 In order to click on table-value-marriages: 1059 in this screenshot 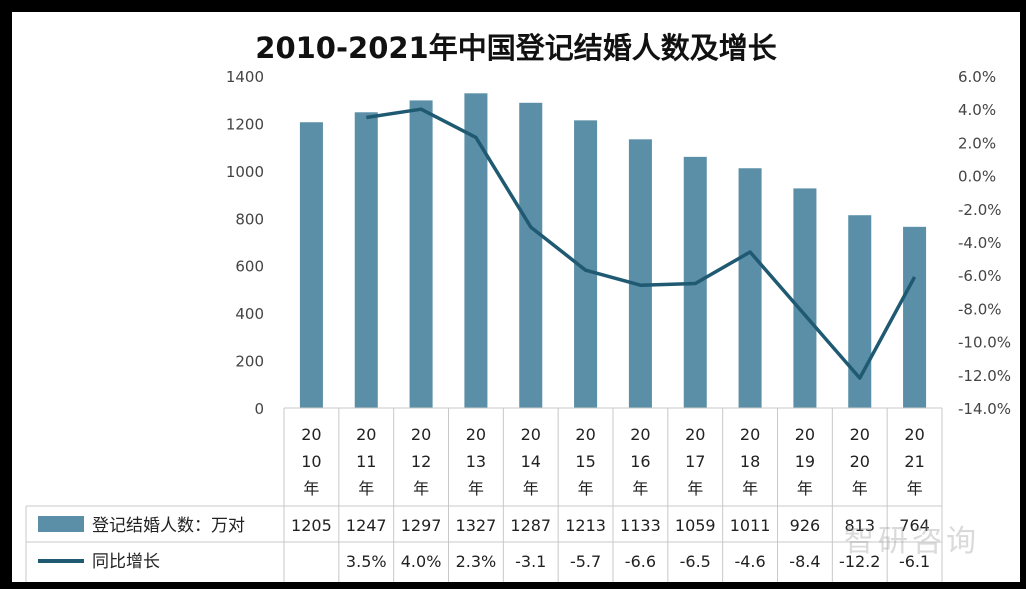, I will do `click(695, 525)`.